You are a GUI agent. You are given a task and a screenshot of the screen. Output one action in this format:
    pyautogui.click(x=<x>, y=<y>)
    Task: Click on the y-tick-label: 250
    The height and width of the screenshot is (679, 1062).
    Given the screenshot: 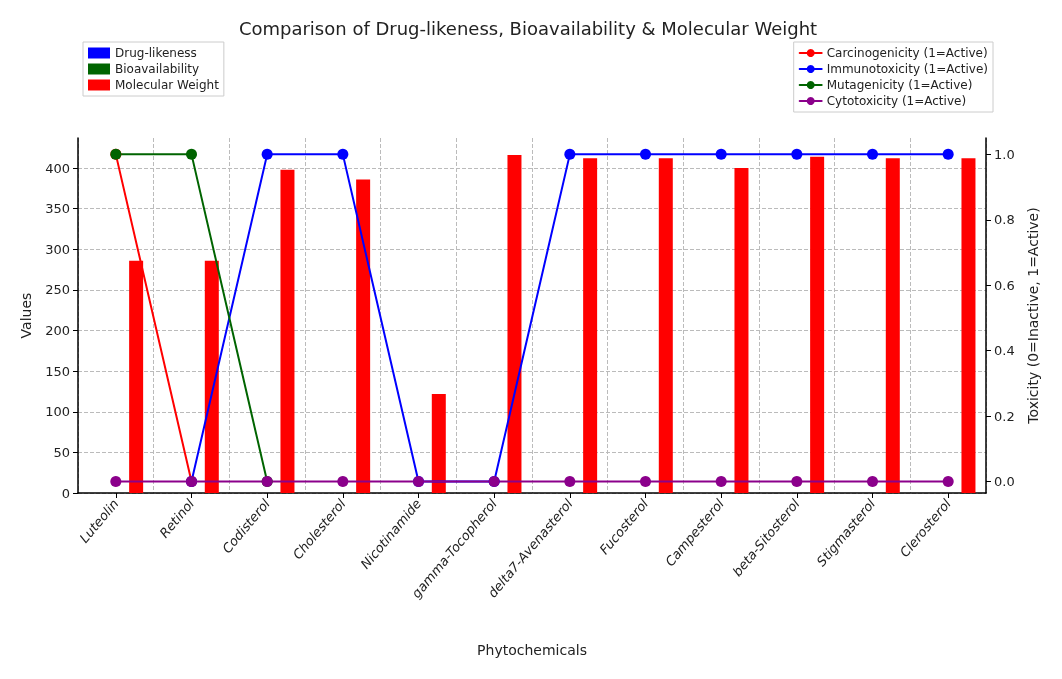 What is the action you would take?
    pyautogui.click(x=57, y=290)
    